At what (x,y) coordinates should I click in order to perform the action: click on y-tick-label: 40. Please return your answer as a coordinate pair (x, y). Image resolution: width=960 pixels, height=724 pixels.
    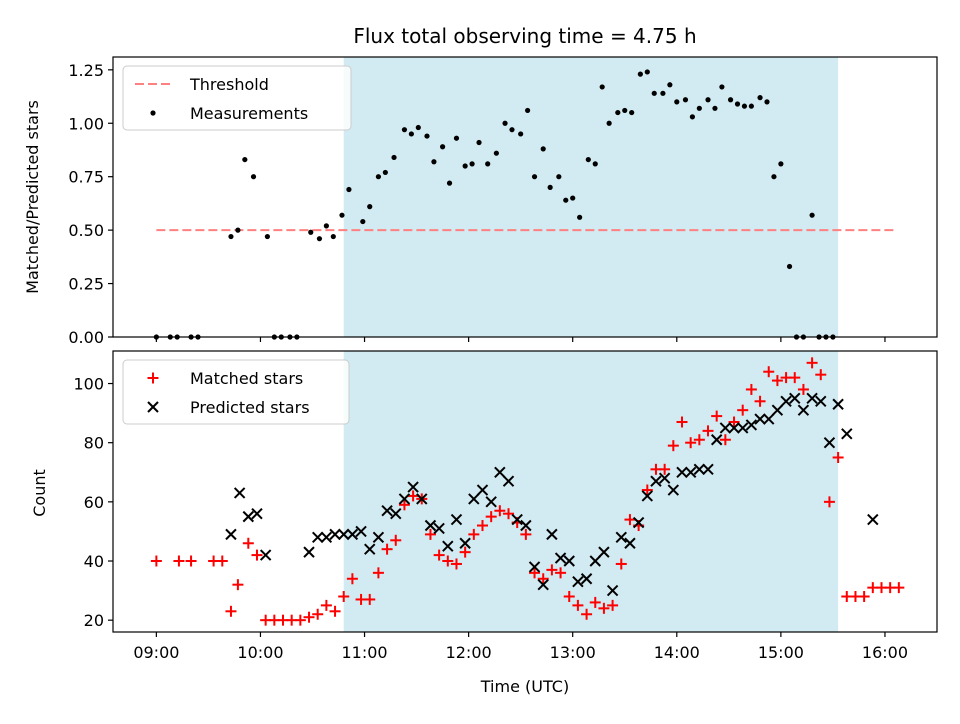
    Looking at the image, I should click on (94, 561).